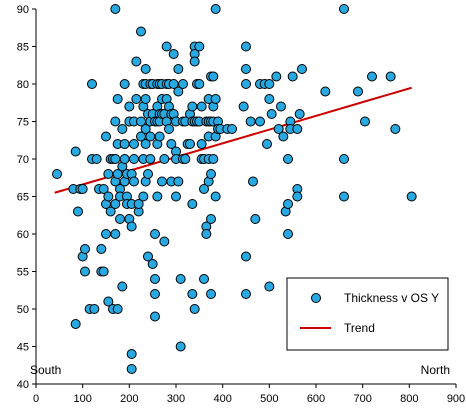 The height and width of the screenshot is (410, 466). I want to click on x-tick-label: 900, so click(456, 399).